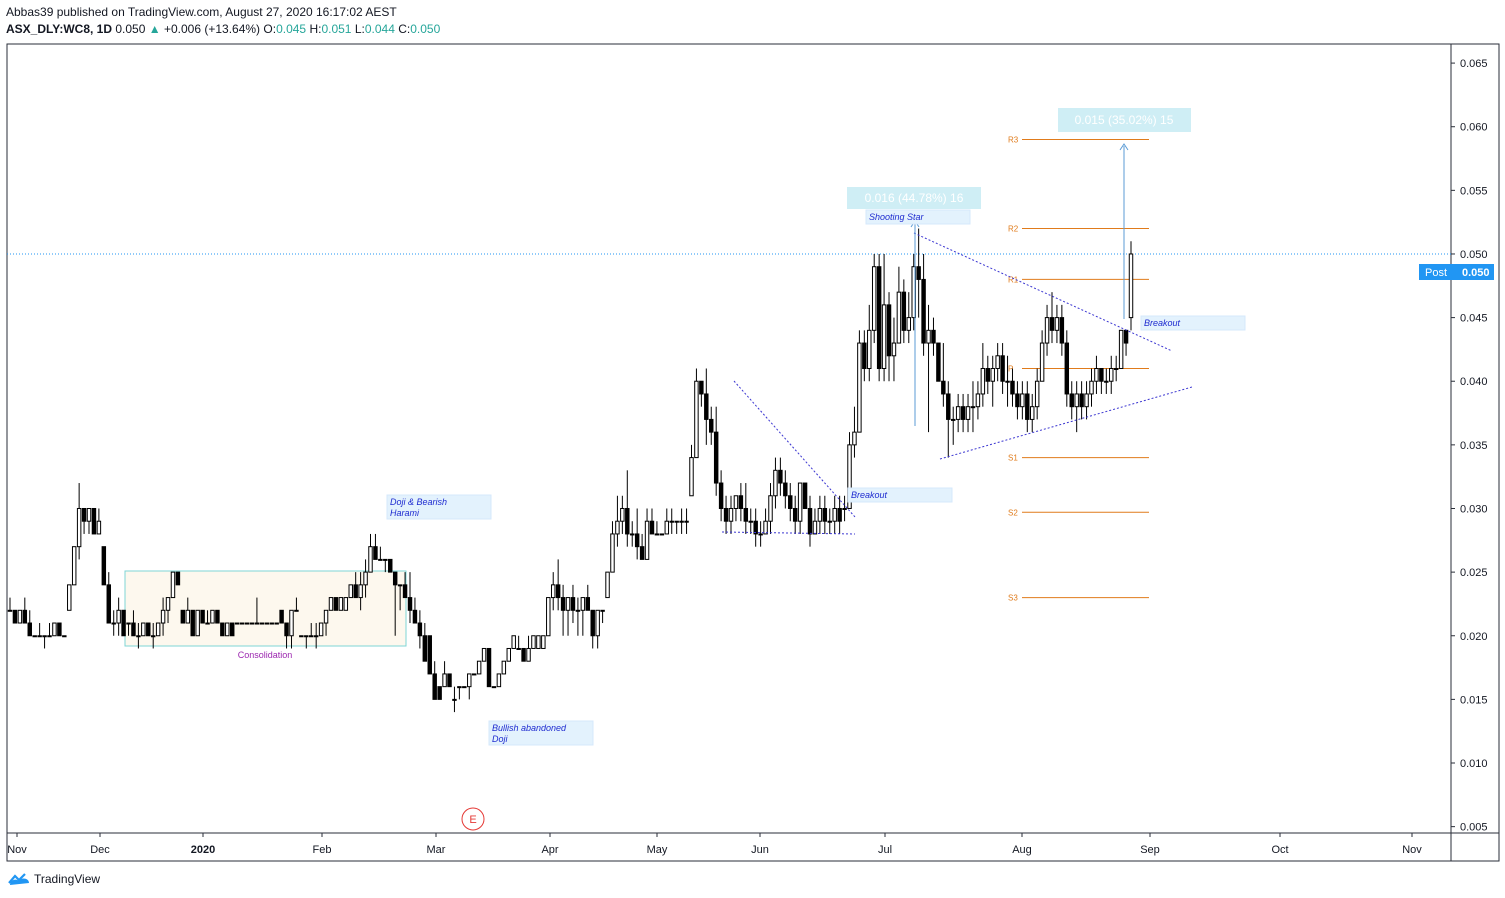 This screenshot has width=1505, height=898. I want to click on last-price-badge, so click(1456, 272).